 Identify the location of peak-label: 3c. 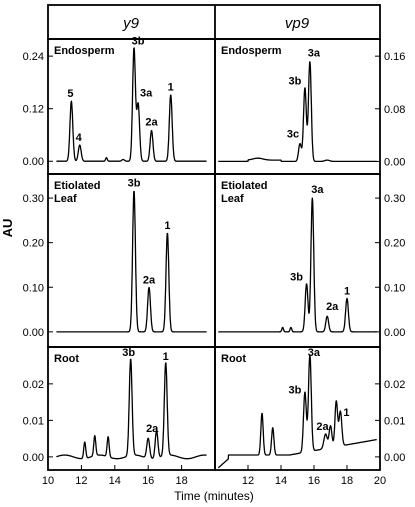
(293, 135).